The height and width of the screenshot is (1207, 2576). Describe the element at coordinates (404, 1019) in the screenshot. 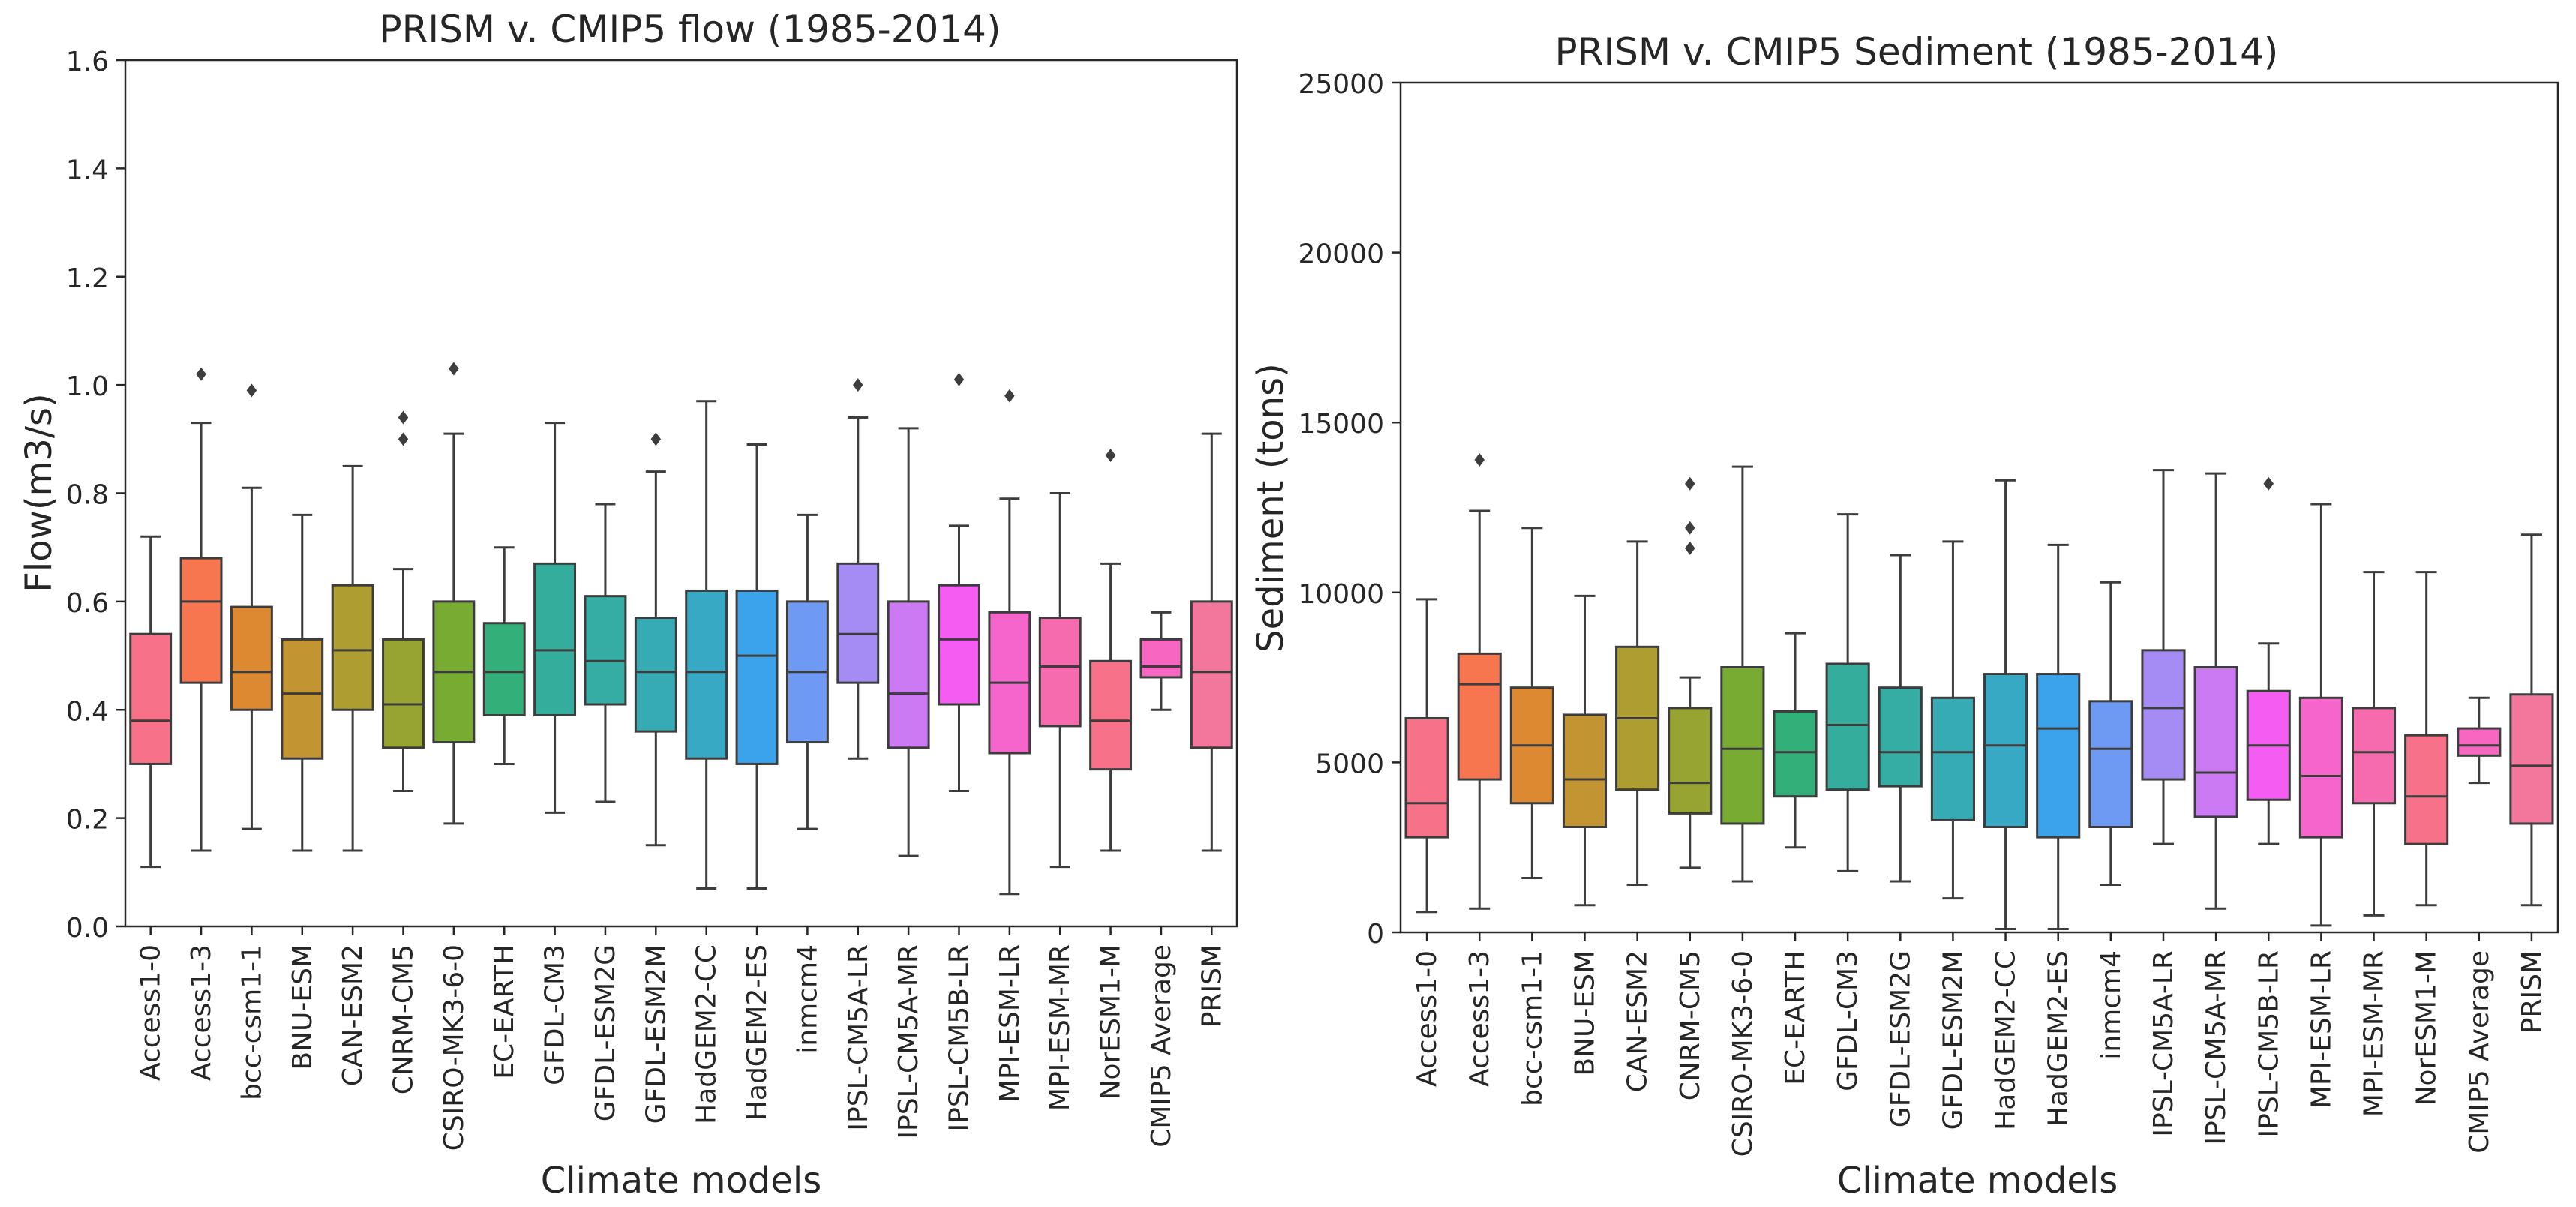

I see `flow-x-tick-label: CNRM-CM5` at that location.